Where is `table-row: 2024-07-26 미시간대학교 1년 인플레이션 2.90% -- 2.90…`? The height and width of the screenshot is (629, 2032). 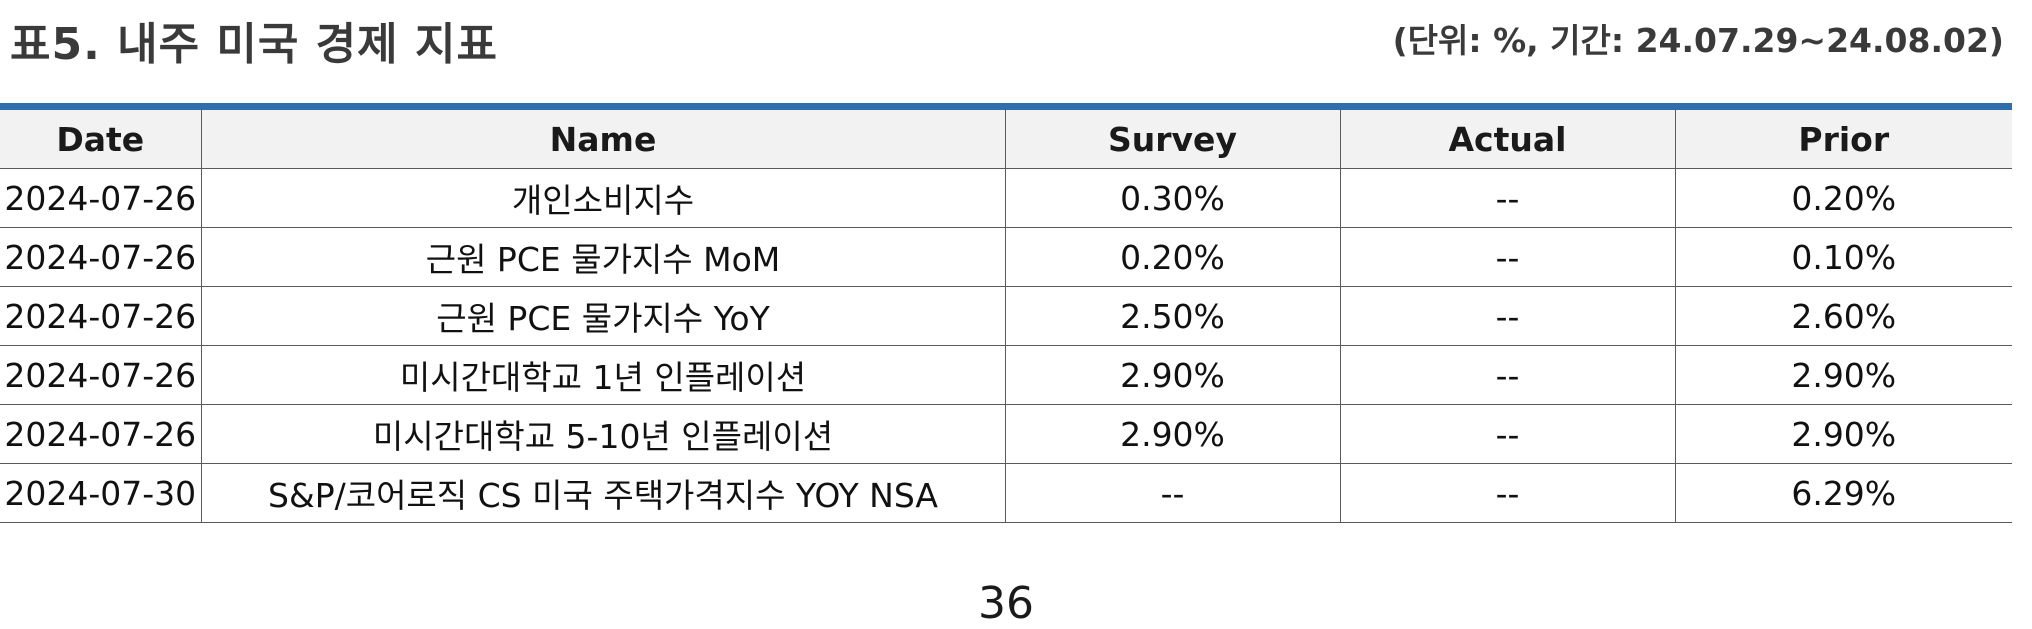 table-row: 2024-07-26 미시간대학교 1년 인플레이션 2.90% -- 2.90… is located at coordinates (1006, 375).